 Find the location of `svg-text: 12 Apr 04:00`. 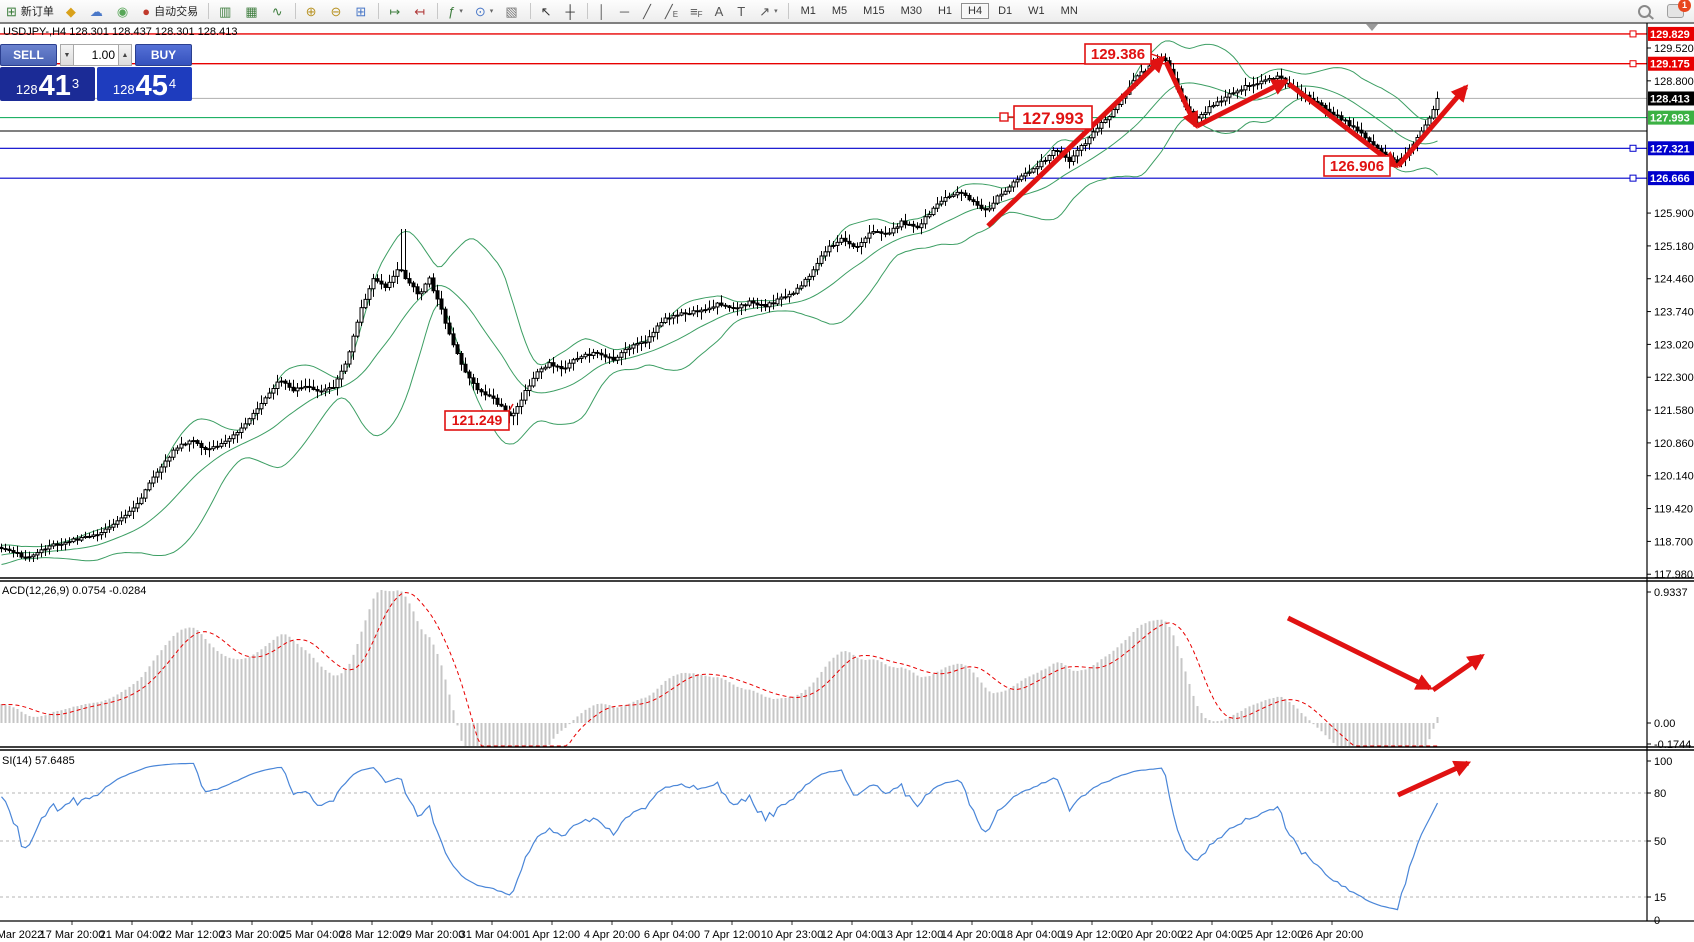

svg-text: 12 Apr 04:00 is located at coordinates (852, 935).